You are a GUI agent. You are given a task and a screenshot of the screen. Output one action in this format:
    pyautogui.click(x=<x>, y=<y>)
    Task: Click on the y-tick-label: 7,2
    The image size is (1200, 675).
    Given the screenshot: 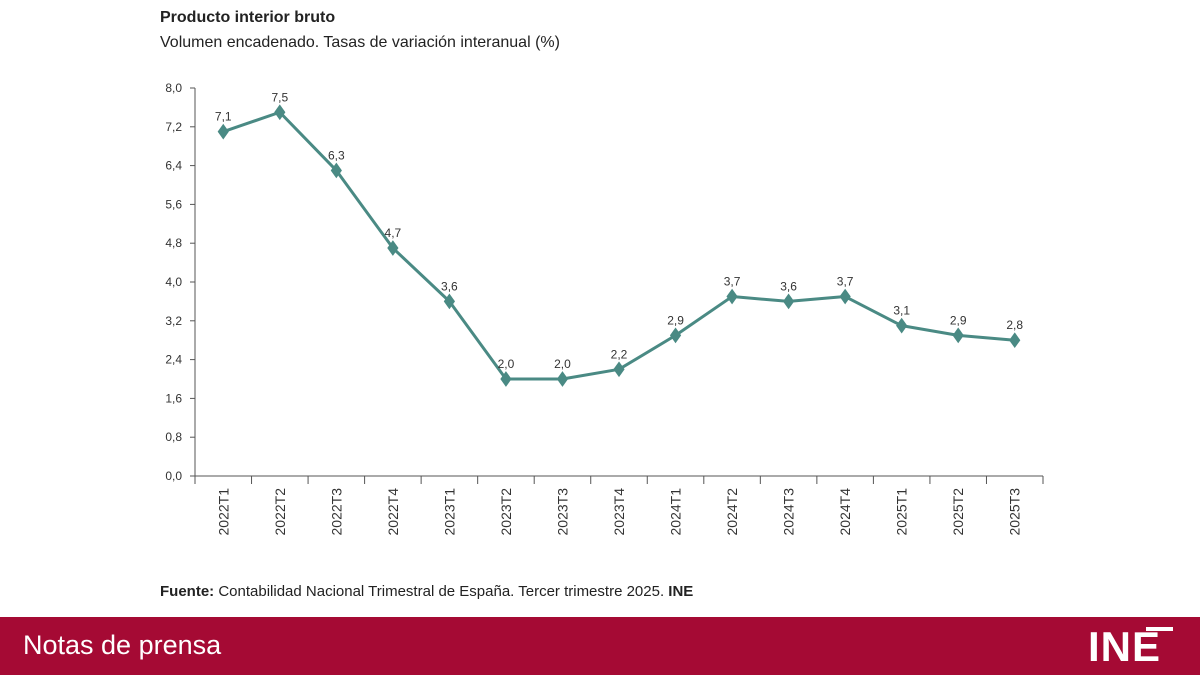 What is the action you would take?
    pyautogui.click(x=173, y=127)
    